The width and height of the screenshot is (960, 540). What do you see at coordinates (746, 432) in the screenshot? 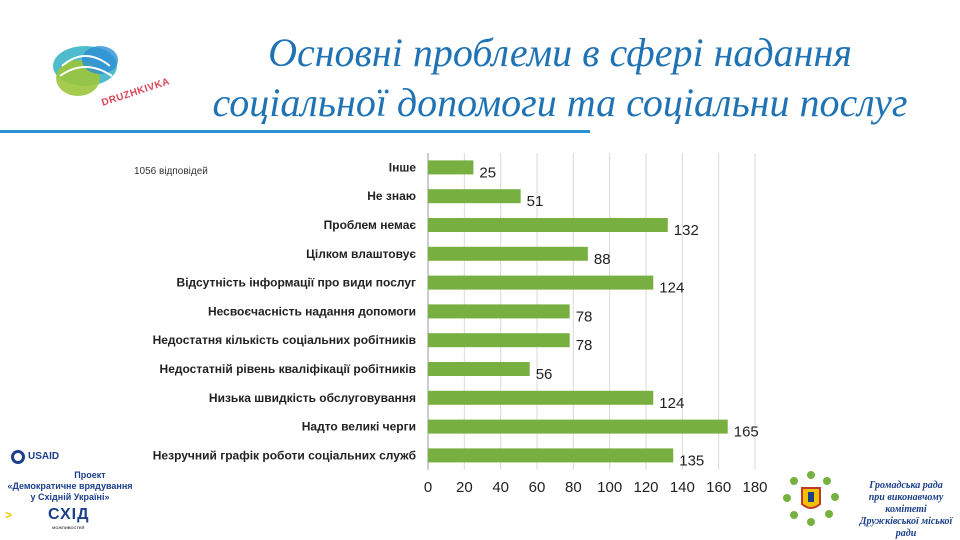
I see `data-label: 165` at bounding box center [746, 432].